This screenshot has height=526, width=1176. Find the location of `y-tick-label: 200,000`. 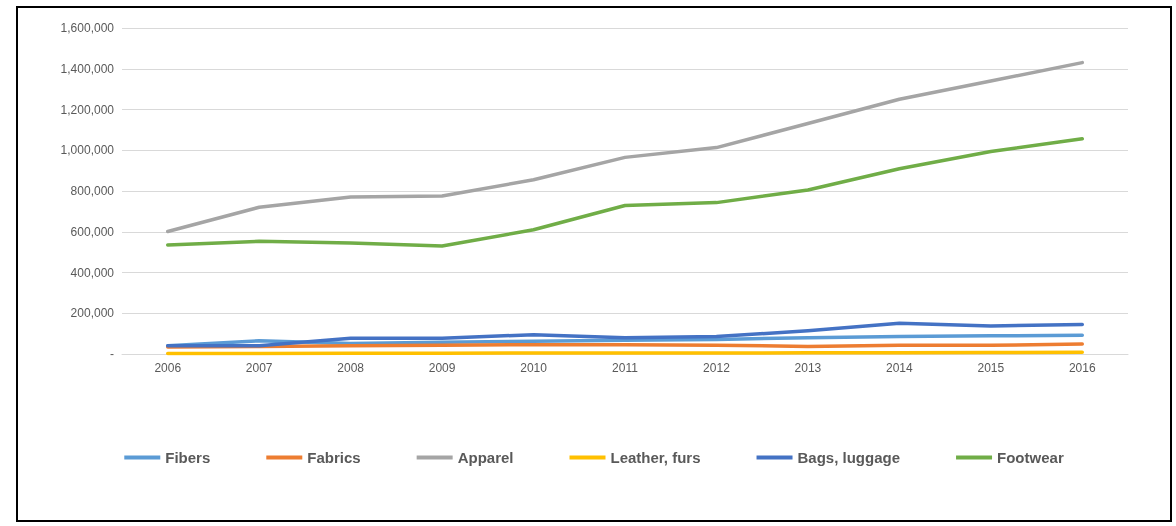

y-tick-label: 200,000 is located at coordinates (92, 313).